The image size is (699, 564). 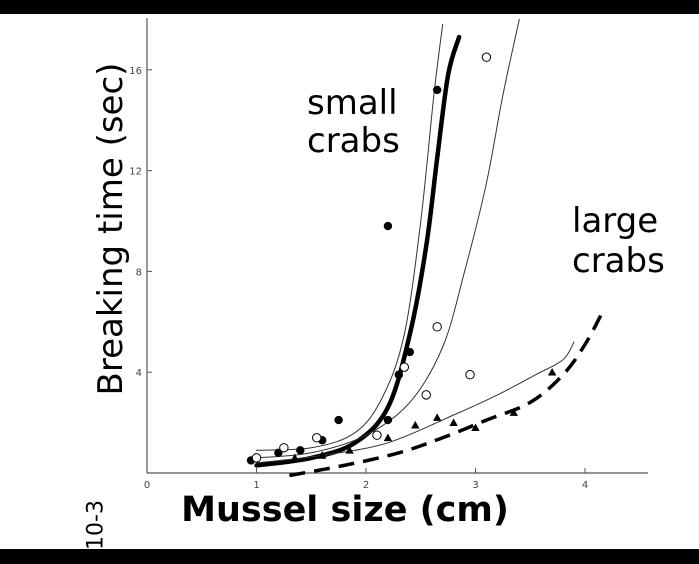 I want to click on curve-dashed, so click(x=446, y=395).